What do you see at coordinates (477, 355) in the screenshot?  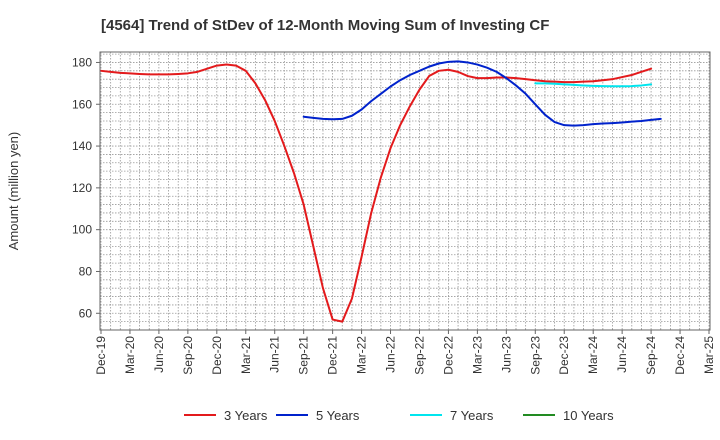 I see `x-tick-label: Mar-23` at bounding box center [477, 355].